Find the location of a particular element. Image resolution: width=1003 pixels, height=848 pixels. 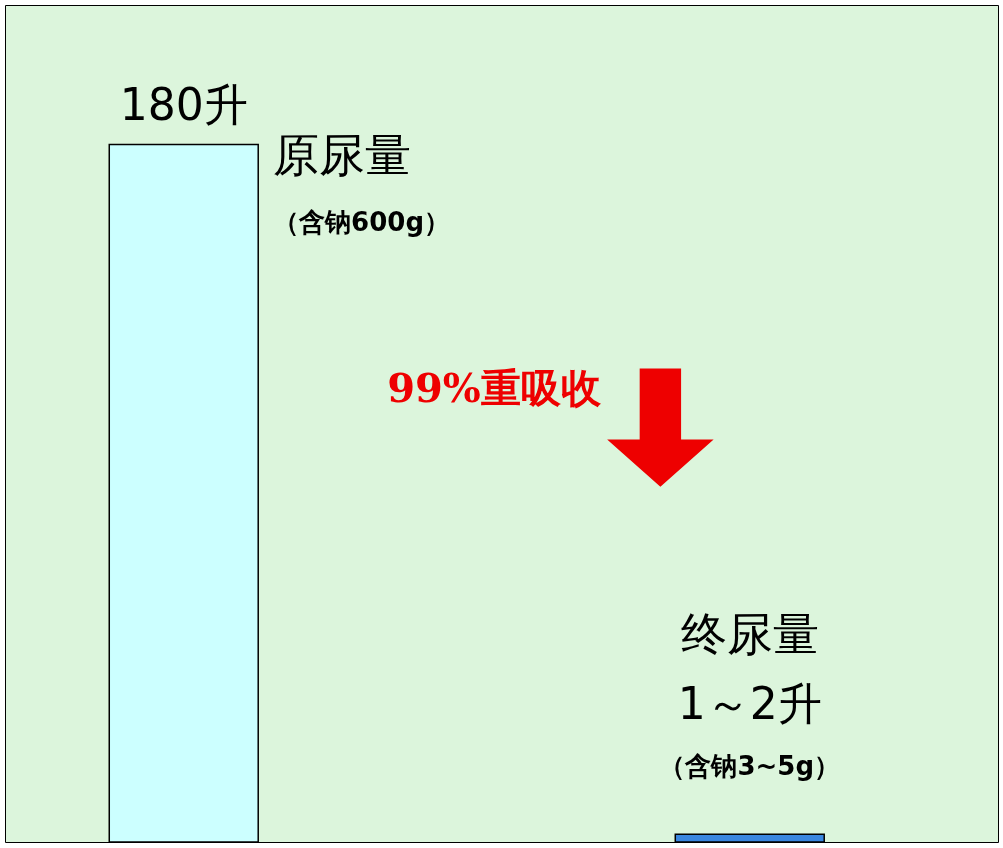

annotation: （含钠600g） is located at coordinates (361, 221).